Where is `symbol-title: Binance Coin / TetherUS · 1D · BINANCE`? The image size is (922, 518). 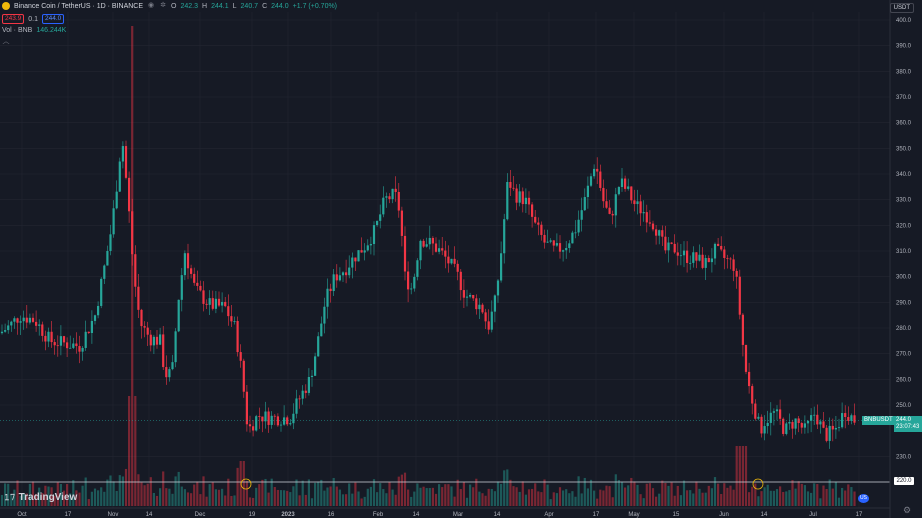 symbol-title: Binance Coin / TetherUS · 1D · BINANCE is located at coordinates (79, 6).